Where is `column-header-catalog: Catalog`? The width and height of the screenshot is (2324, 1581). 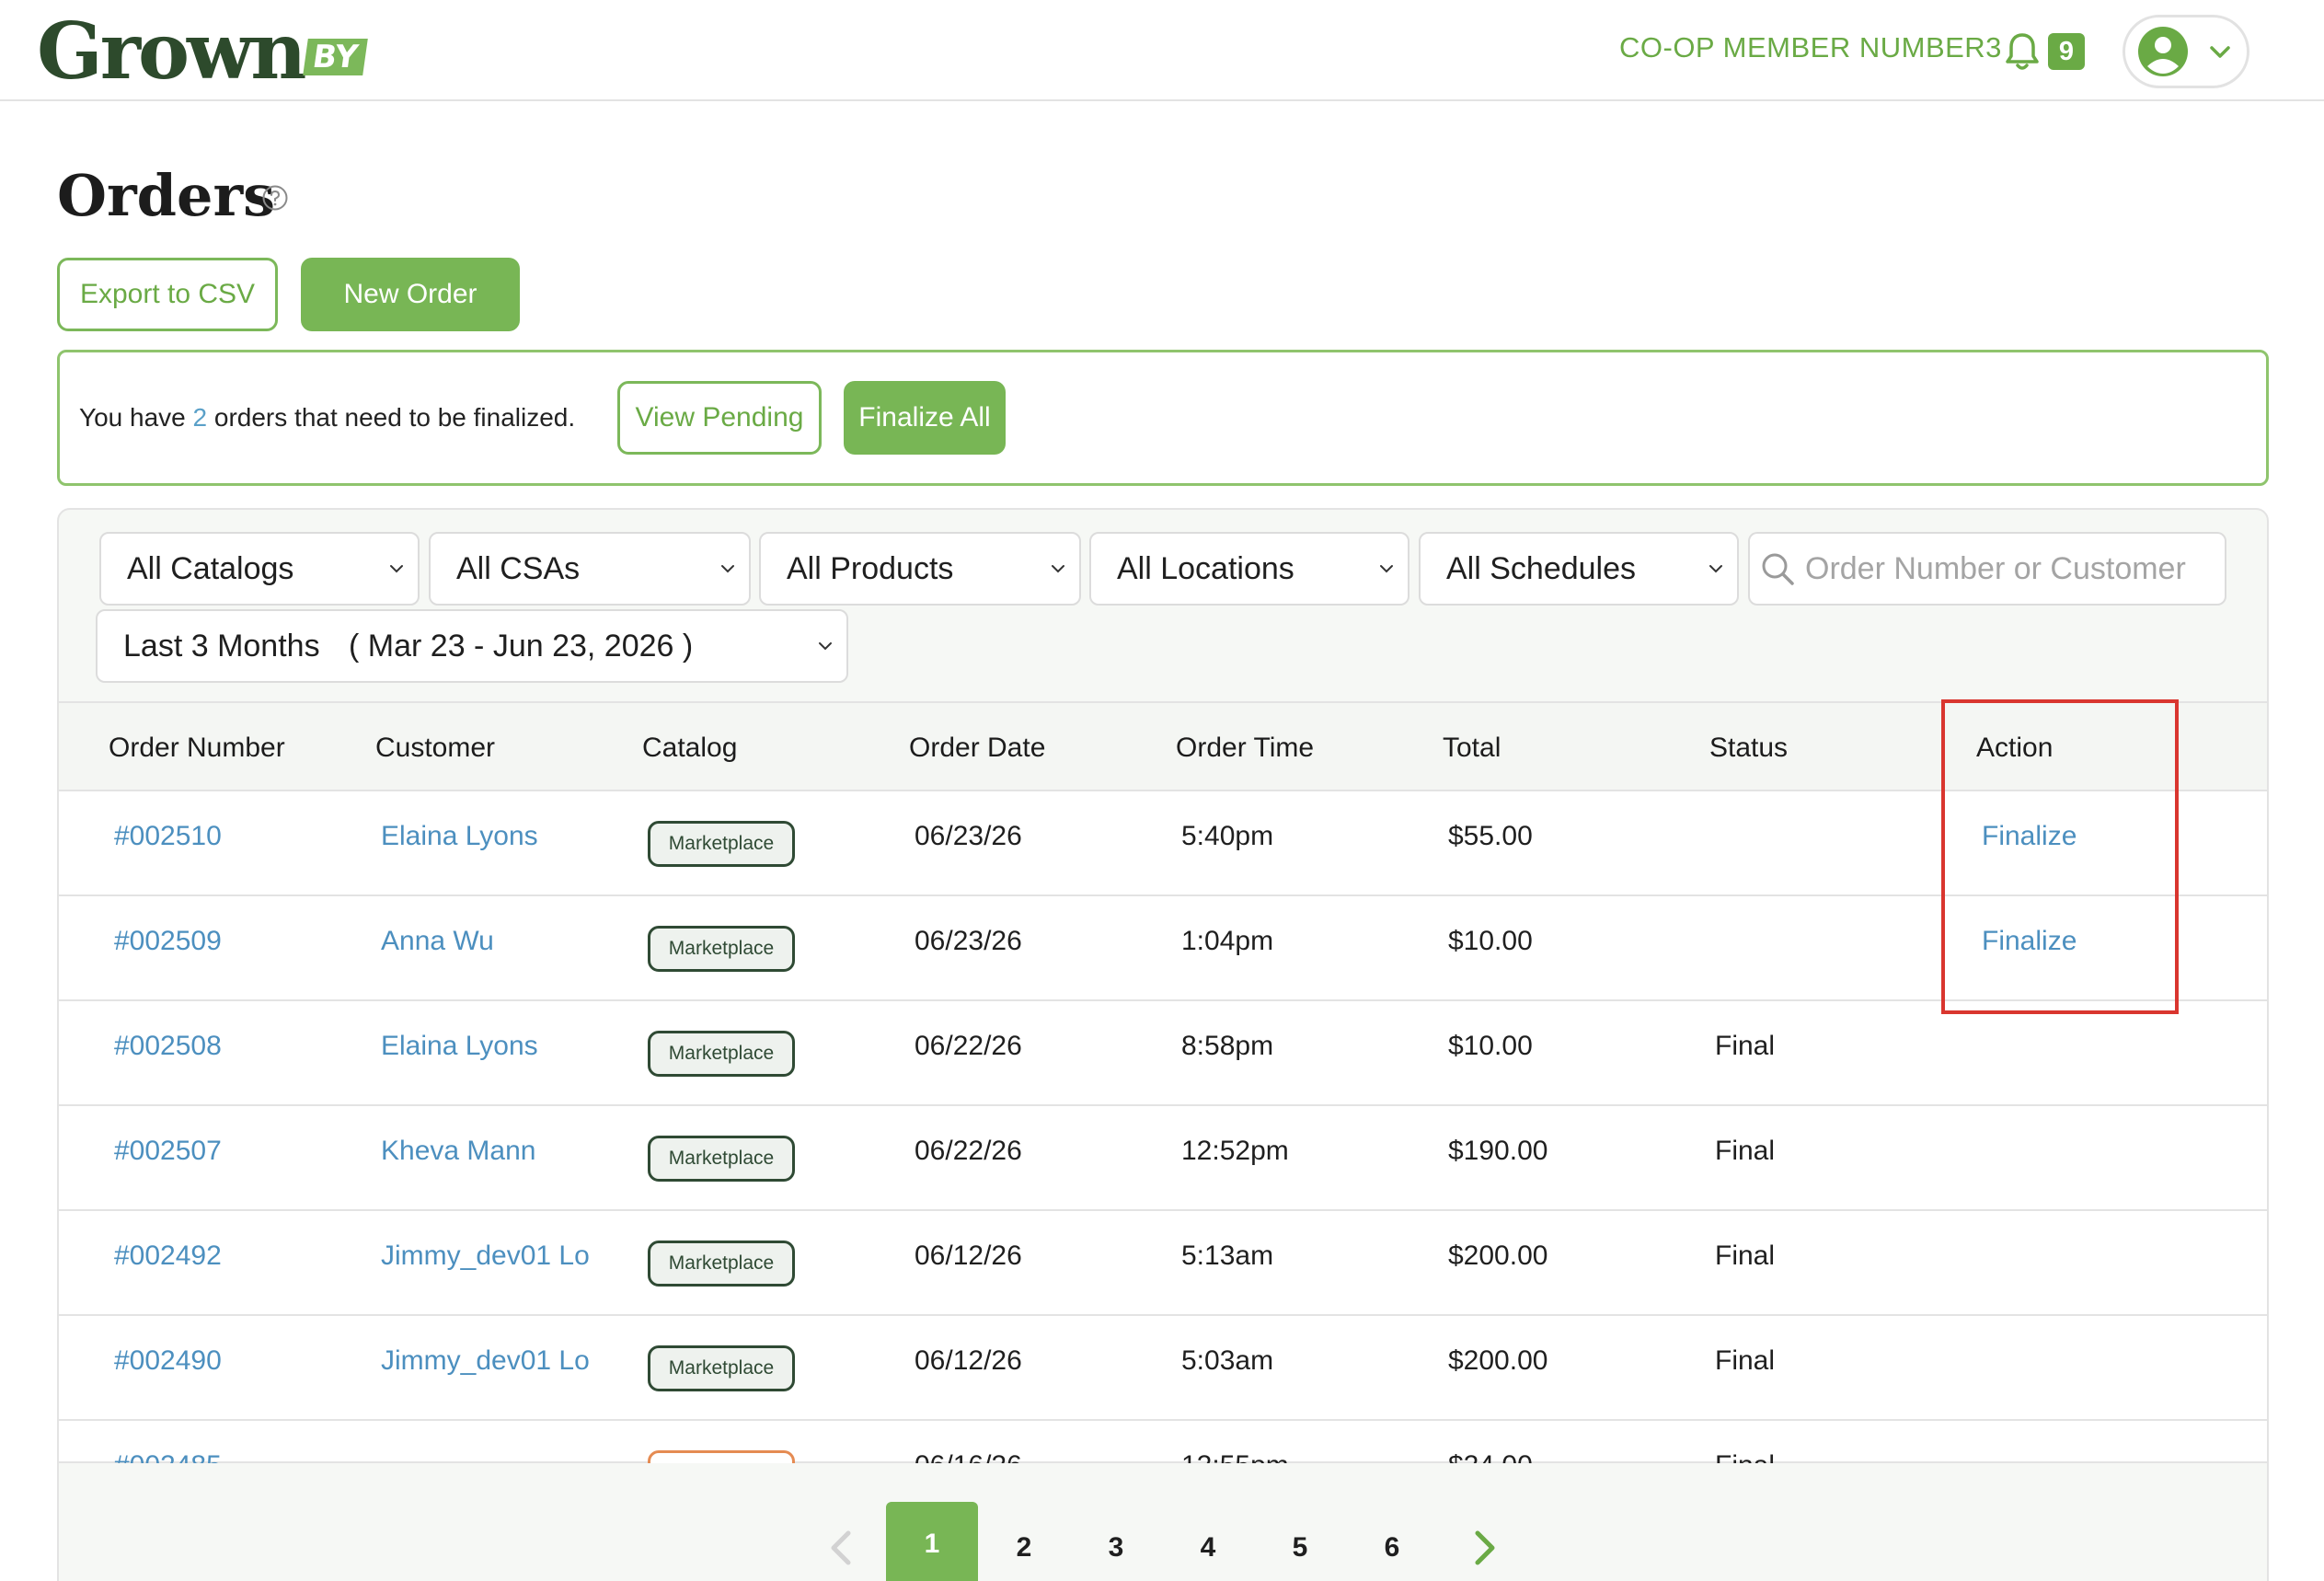
column-header-catalog: Catalog is located at coordinates (690, 748).